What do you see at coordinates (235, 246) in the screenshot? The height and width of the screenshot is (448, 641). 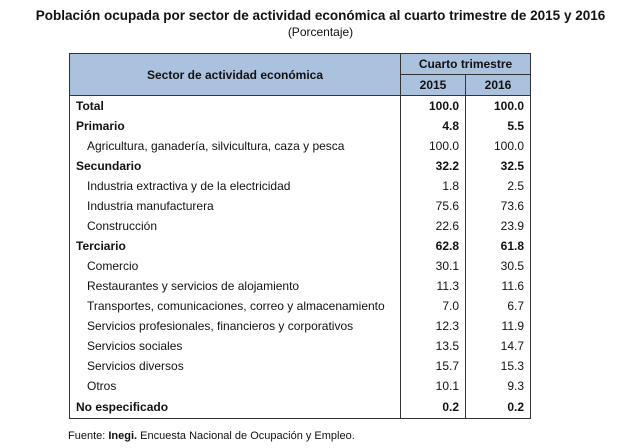 I see `row-label: Terciario` at bounding box center [235, 246].